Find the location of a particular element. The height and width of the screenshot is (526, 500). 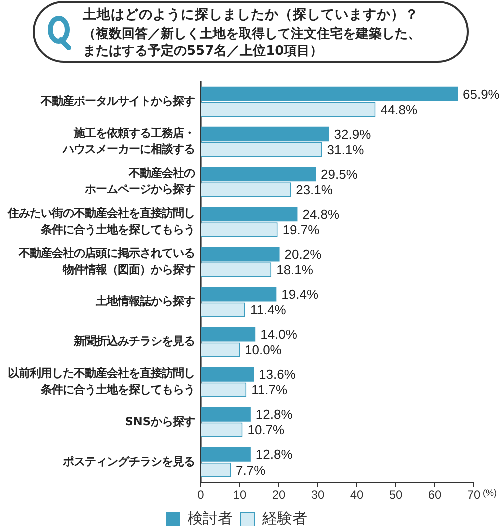

y-tick-label: 施工を依頼する工務店・ハウスメーカーに相談する is located at coordinates (128, 141).